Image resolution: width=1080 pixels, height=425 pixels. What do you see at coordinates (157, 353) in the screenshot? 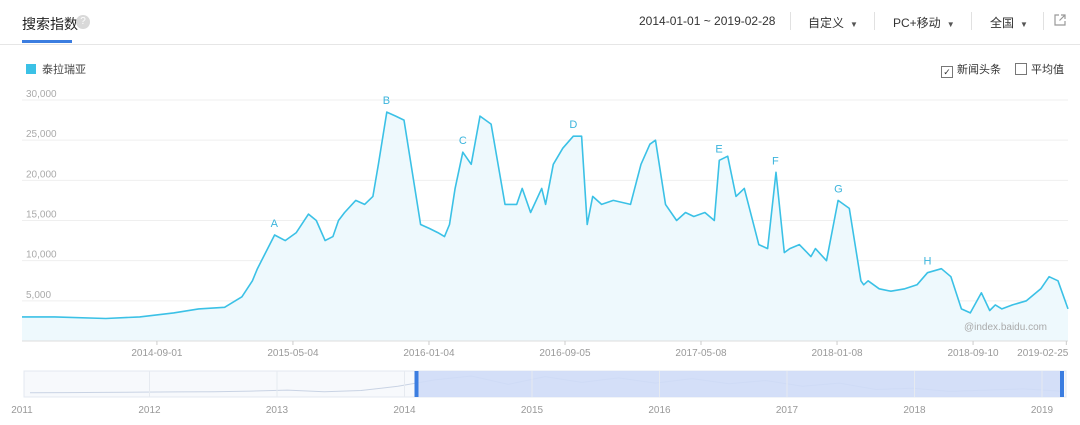
I see `x-tick-label: 2014-09-01` at bounding box center [157, 353].